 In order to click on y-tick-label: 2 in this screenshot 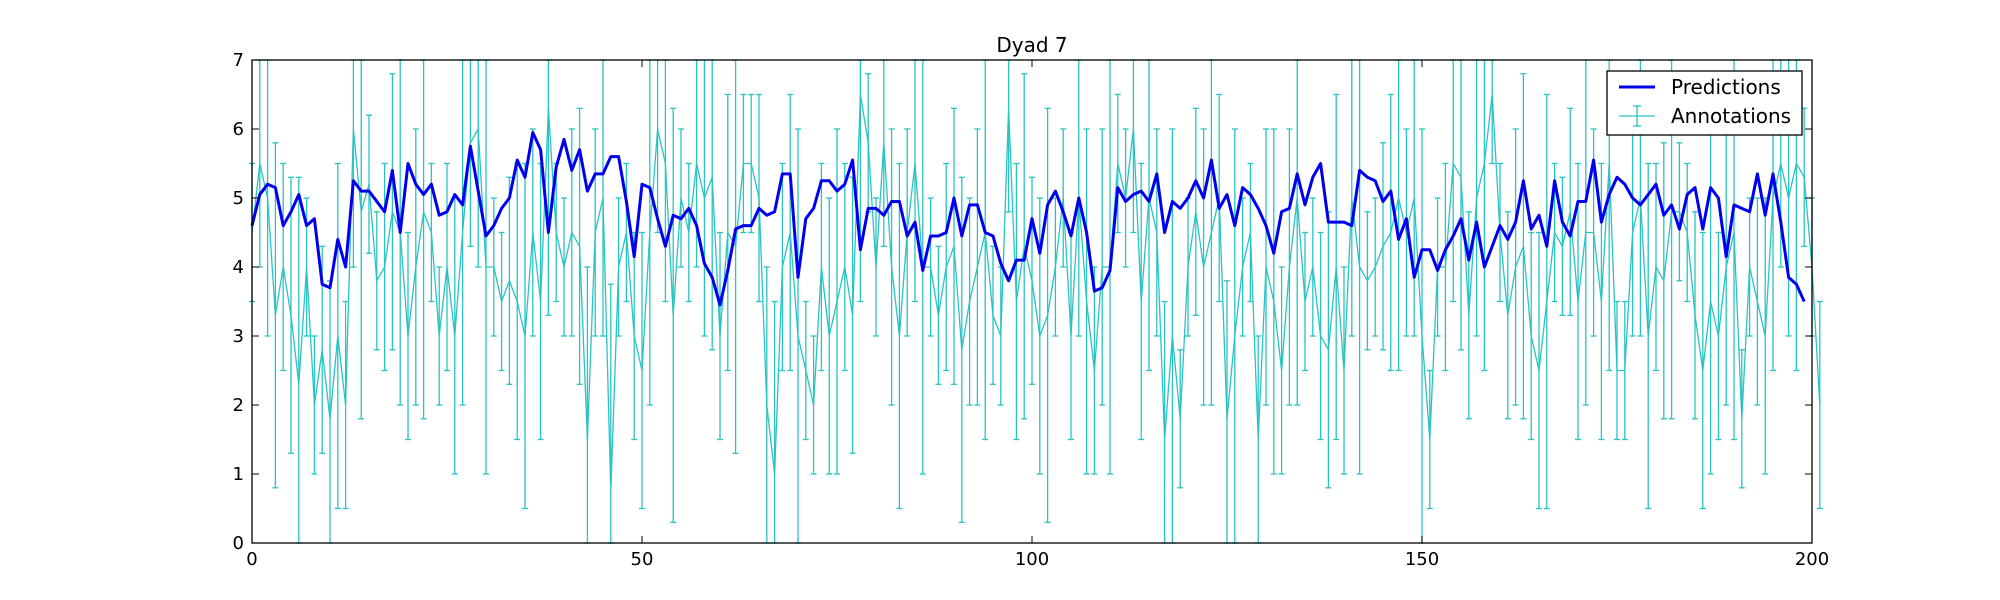, I will do `click(238, 405)`.